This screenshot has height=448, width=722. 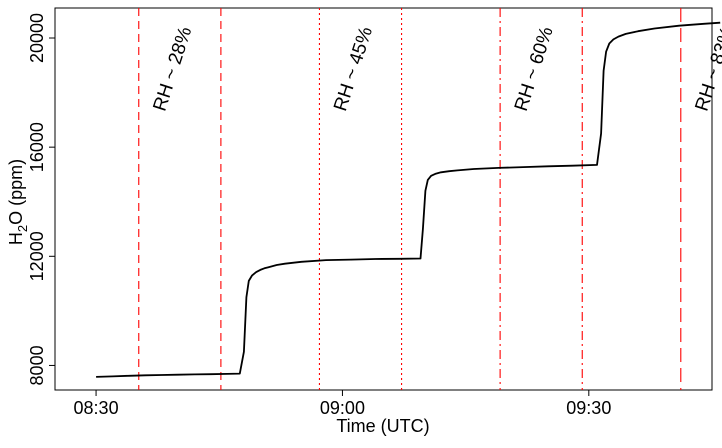 What do you see at coordinates (707, 68) in the screenshot?
I see `rh-annotation: RH ~ 83%` at bounding box center [707, 68].